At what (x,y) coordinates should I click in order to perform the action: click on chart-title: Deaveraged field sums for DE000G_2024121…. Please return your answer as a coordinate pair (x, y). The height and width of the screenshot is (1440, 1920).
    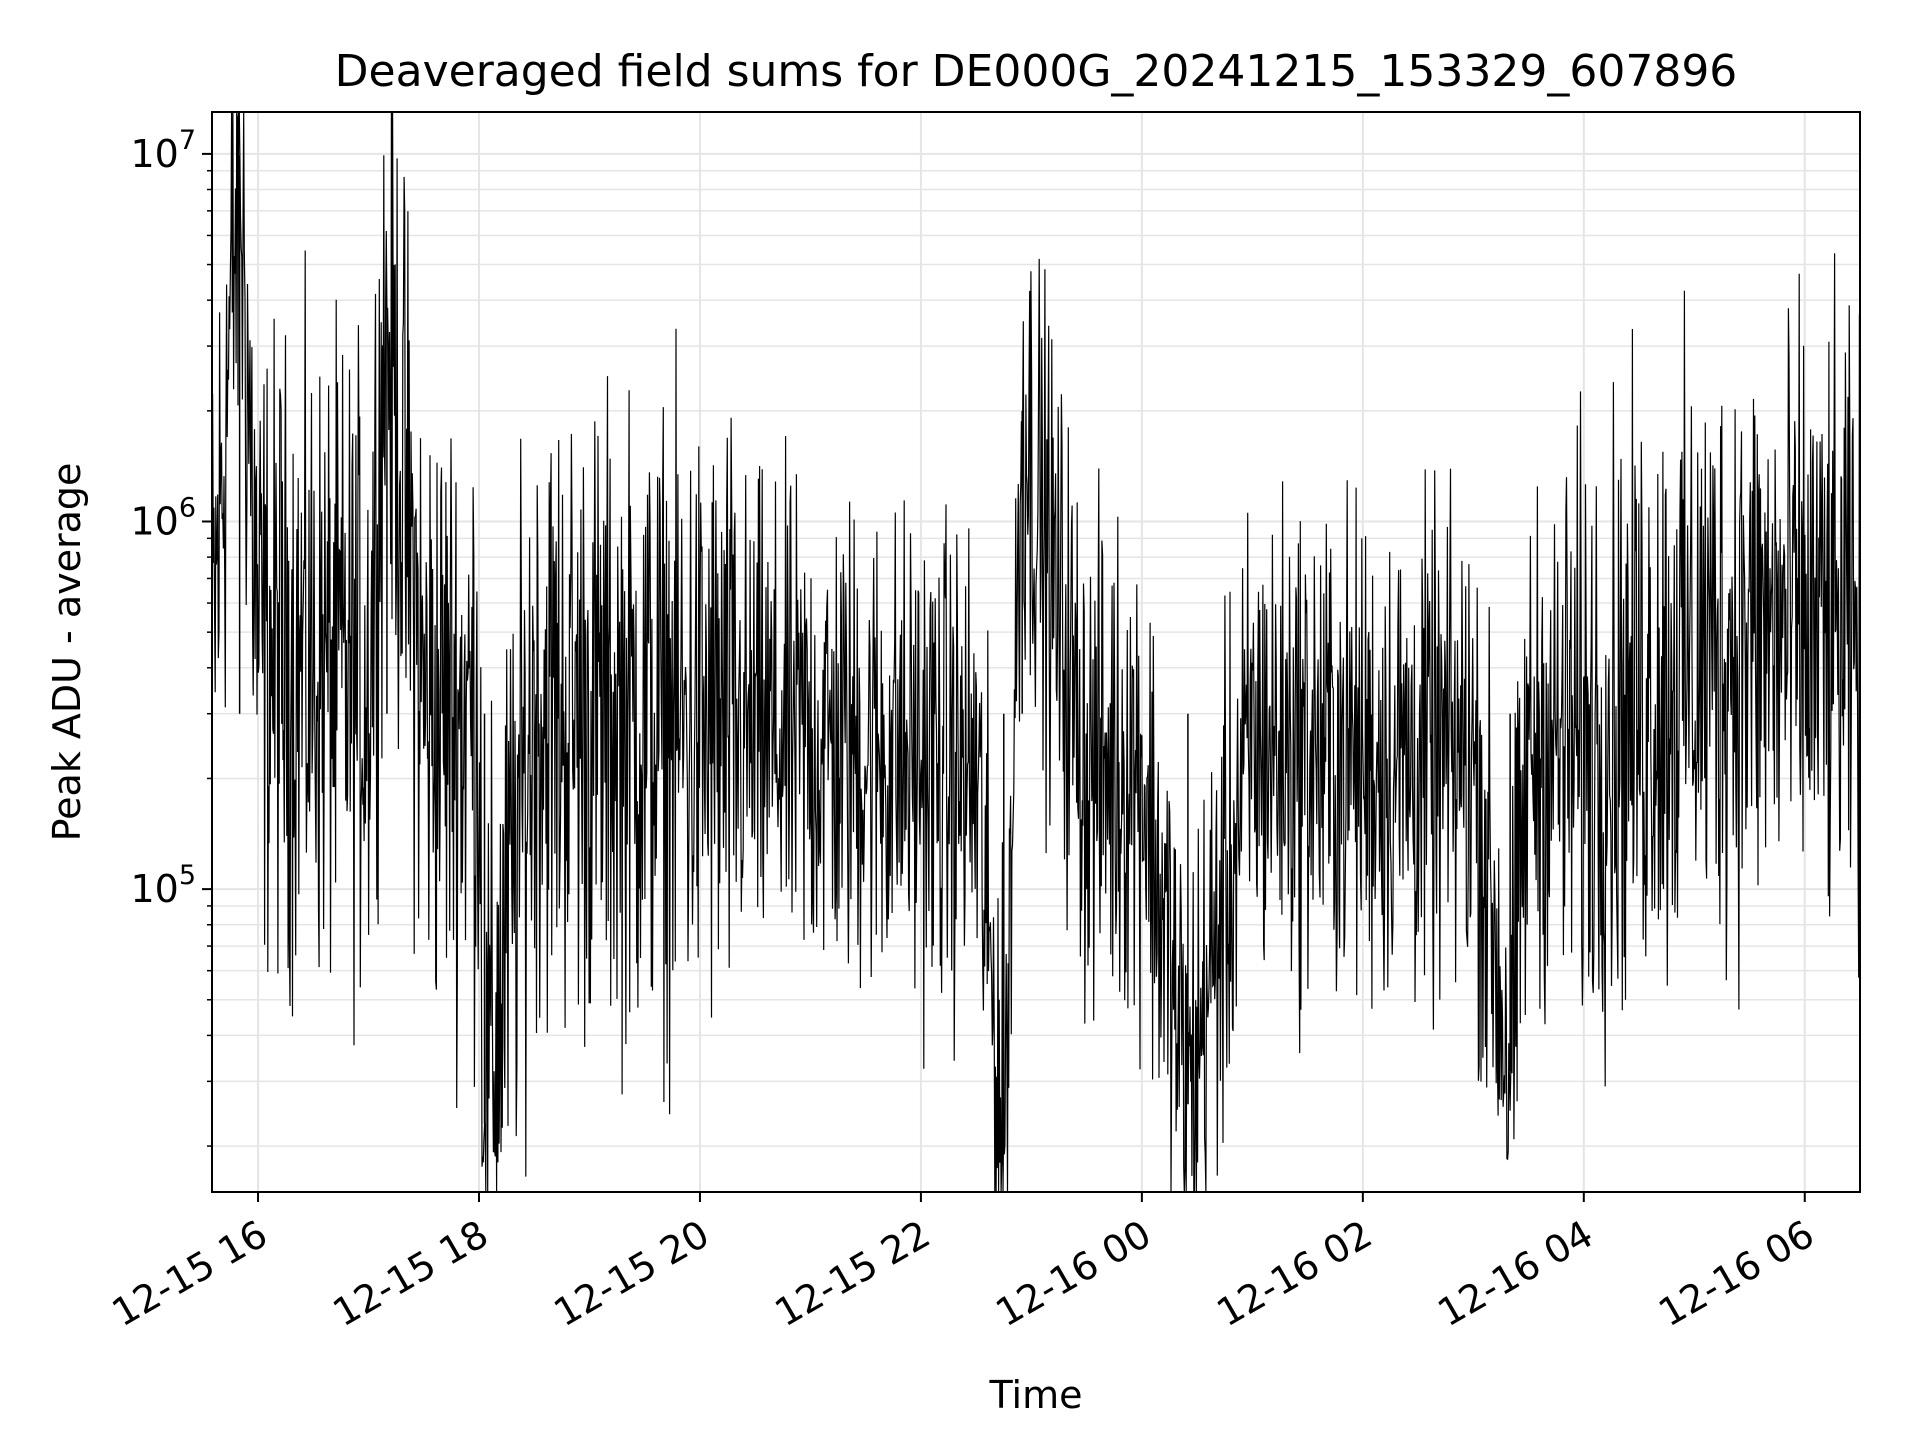
    Looking at the image, I should click on (1036, 71).